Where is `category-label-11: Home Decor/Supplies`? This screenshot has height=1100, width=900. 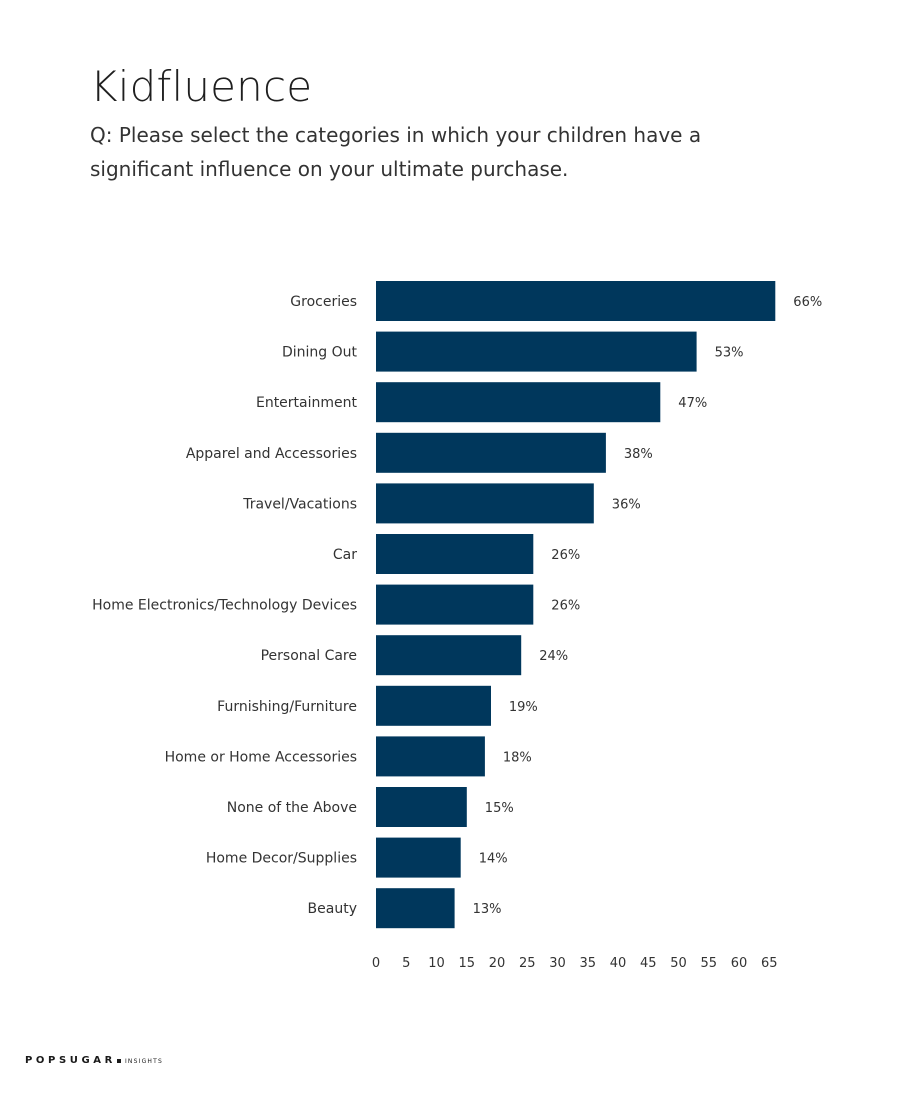
category-label-11: Home Decor/Supplies is located at coordinates (281, 859).